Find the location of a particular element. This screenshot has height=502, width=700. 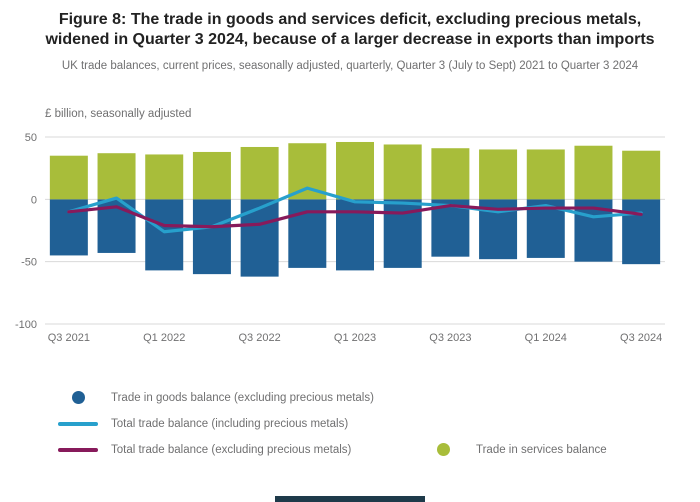

legend-item: Trade in services balance is located at coordinates (513, 450).